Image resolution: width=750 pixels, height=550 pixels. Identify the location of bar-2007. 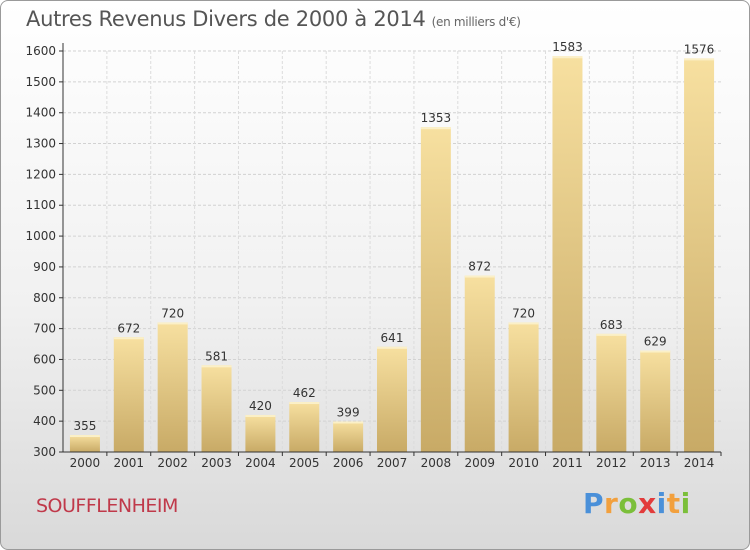
(392, 399).